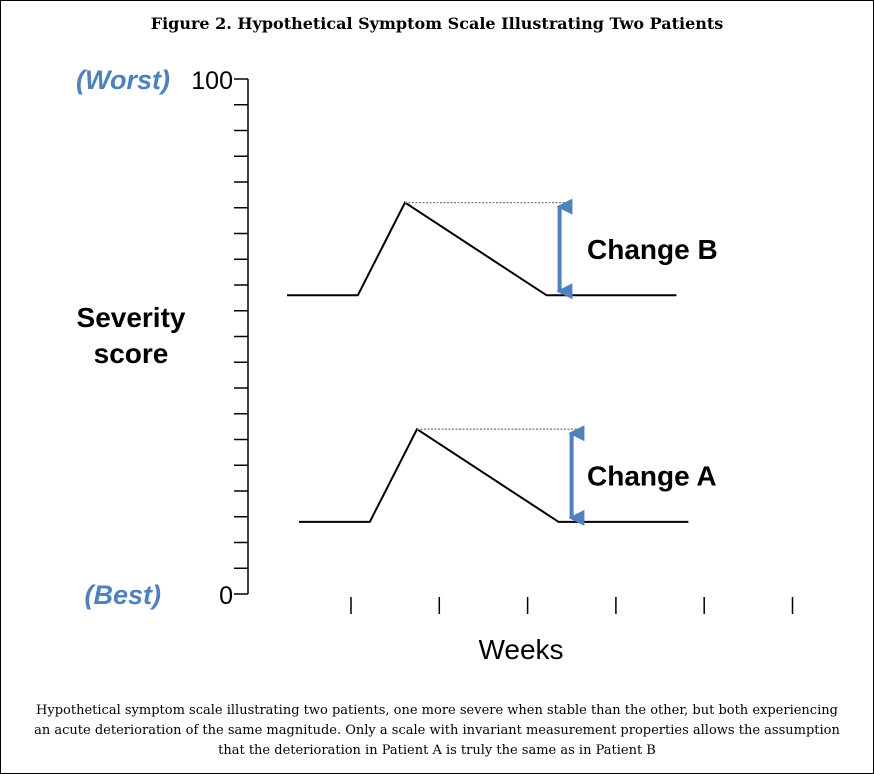  I want to click on y-axis-label-line1: Severity, so click(131, 317).